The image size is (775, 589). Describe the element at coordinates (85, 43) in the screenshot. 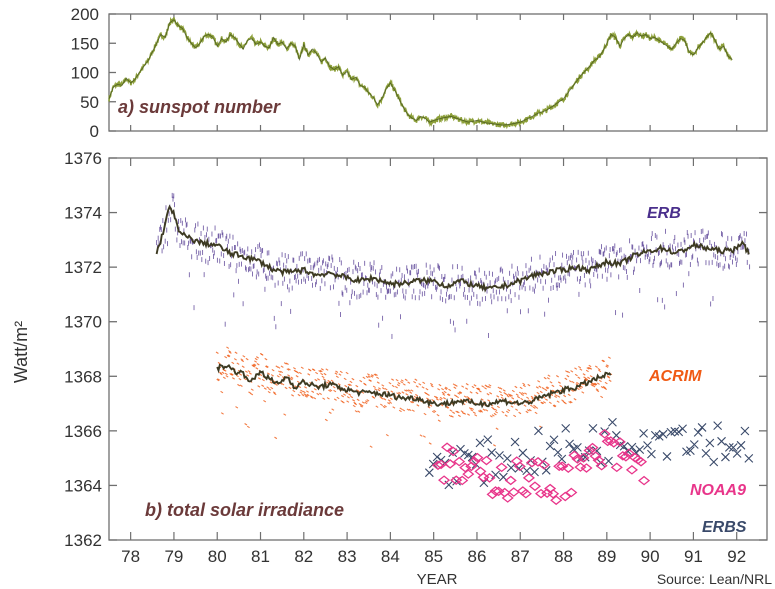

I see `top-y-tick-label: 150` at that location.